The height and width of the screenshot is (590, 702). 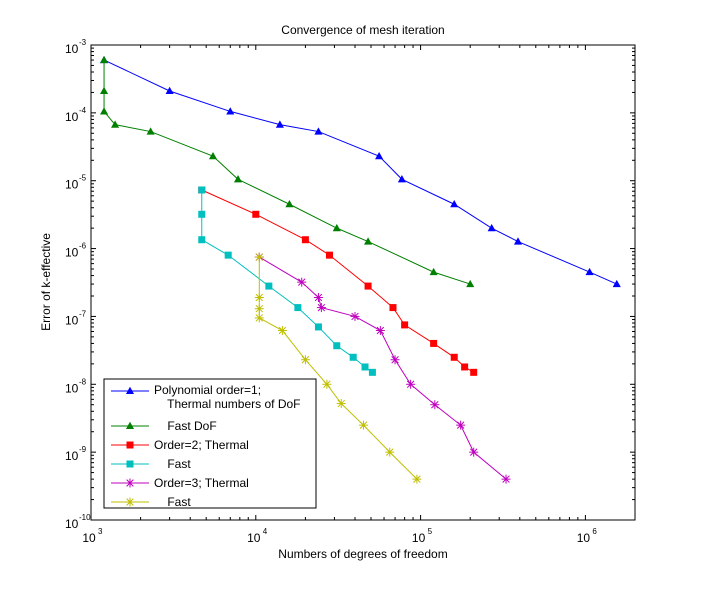 I want to click on y-tick-exponent: -5, so click(x=83, y=178).